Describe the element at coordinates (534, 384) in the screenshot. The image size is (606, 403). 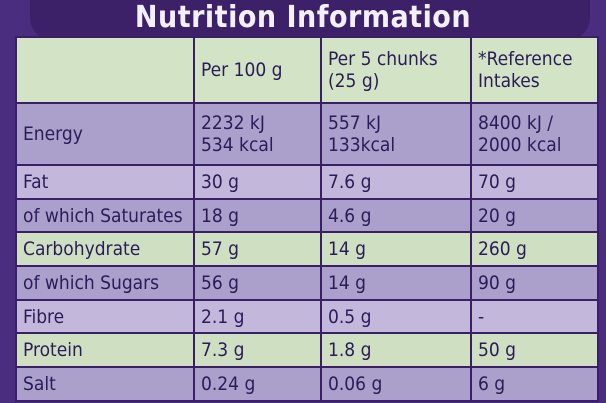
I see `value-cell: 6 g` at that location.